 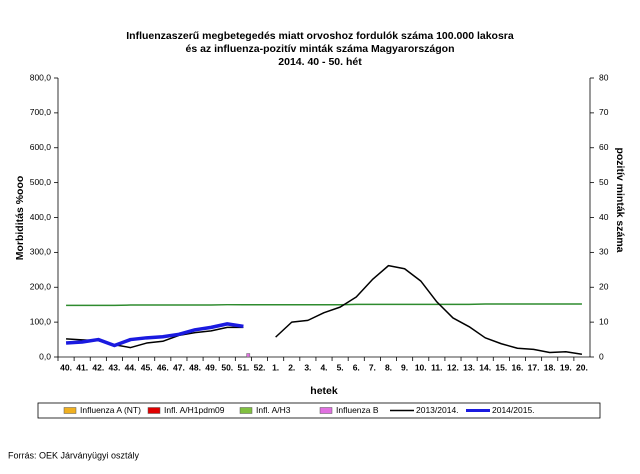 What do you see at coordinates (513, 410) in the screenshot?
I see `legend-label: 2014/2015.` at bounding box center [513, 410].